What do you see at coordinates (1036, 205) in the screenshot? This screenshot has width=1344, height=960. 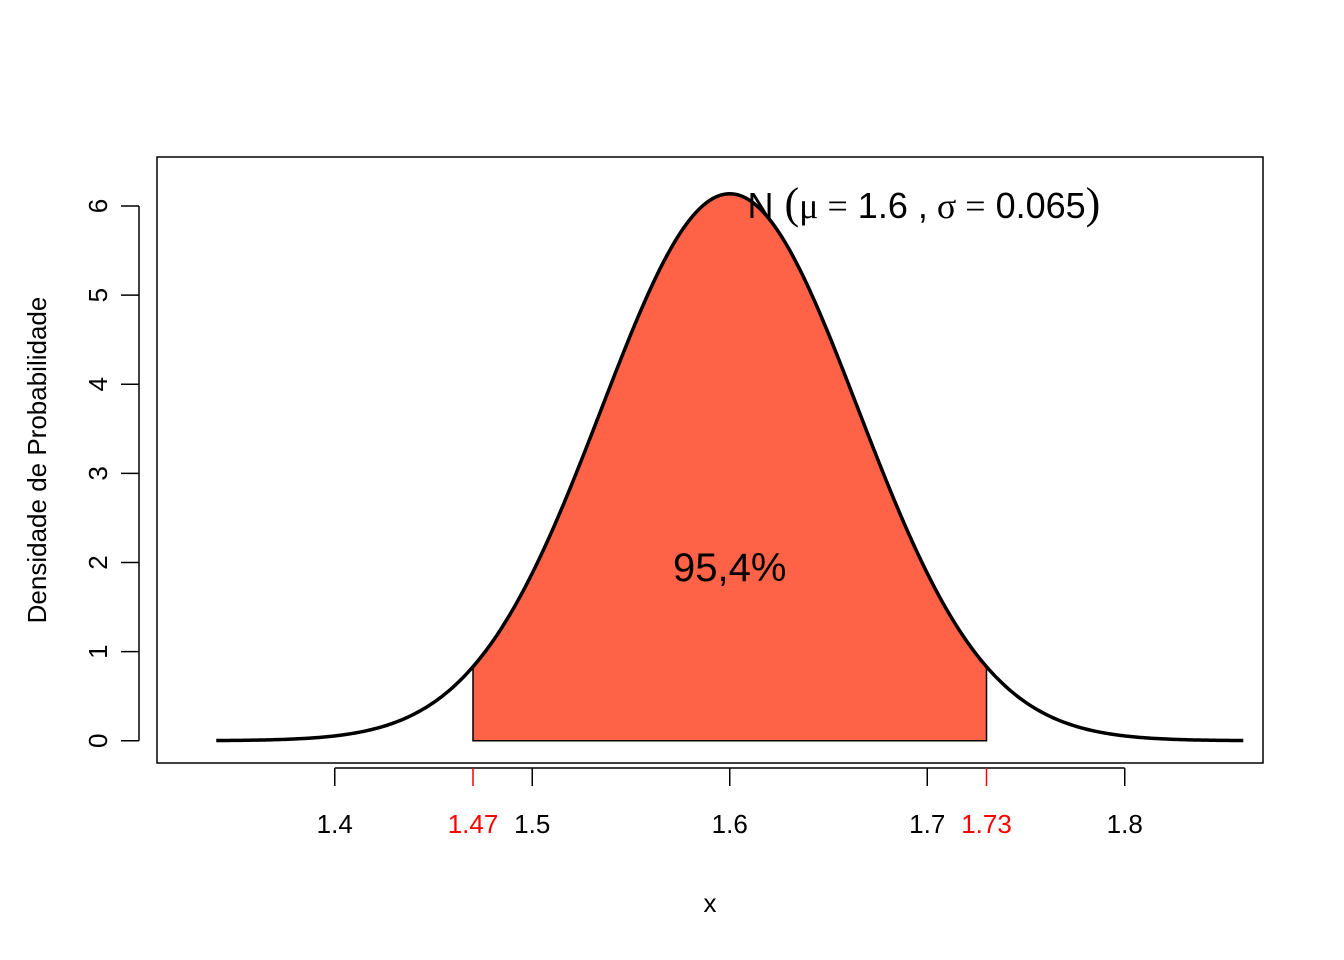 I see `distribution-annotation-part: 0.065` at bounding box center [1036, 205].